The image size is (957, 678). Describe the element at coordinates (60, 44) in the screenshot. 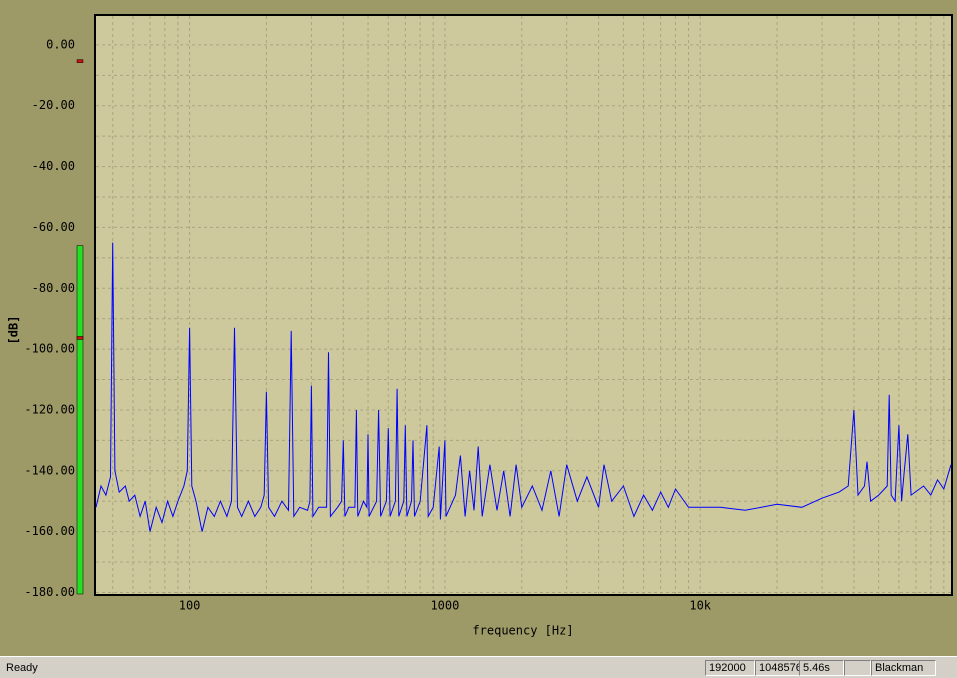

I see `y-tick-label: 0.00` at that location.